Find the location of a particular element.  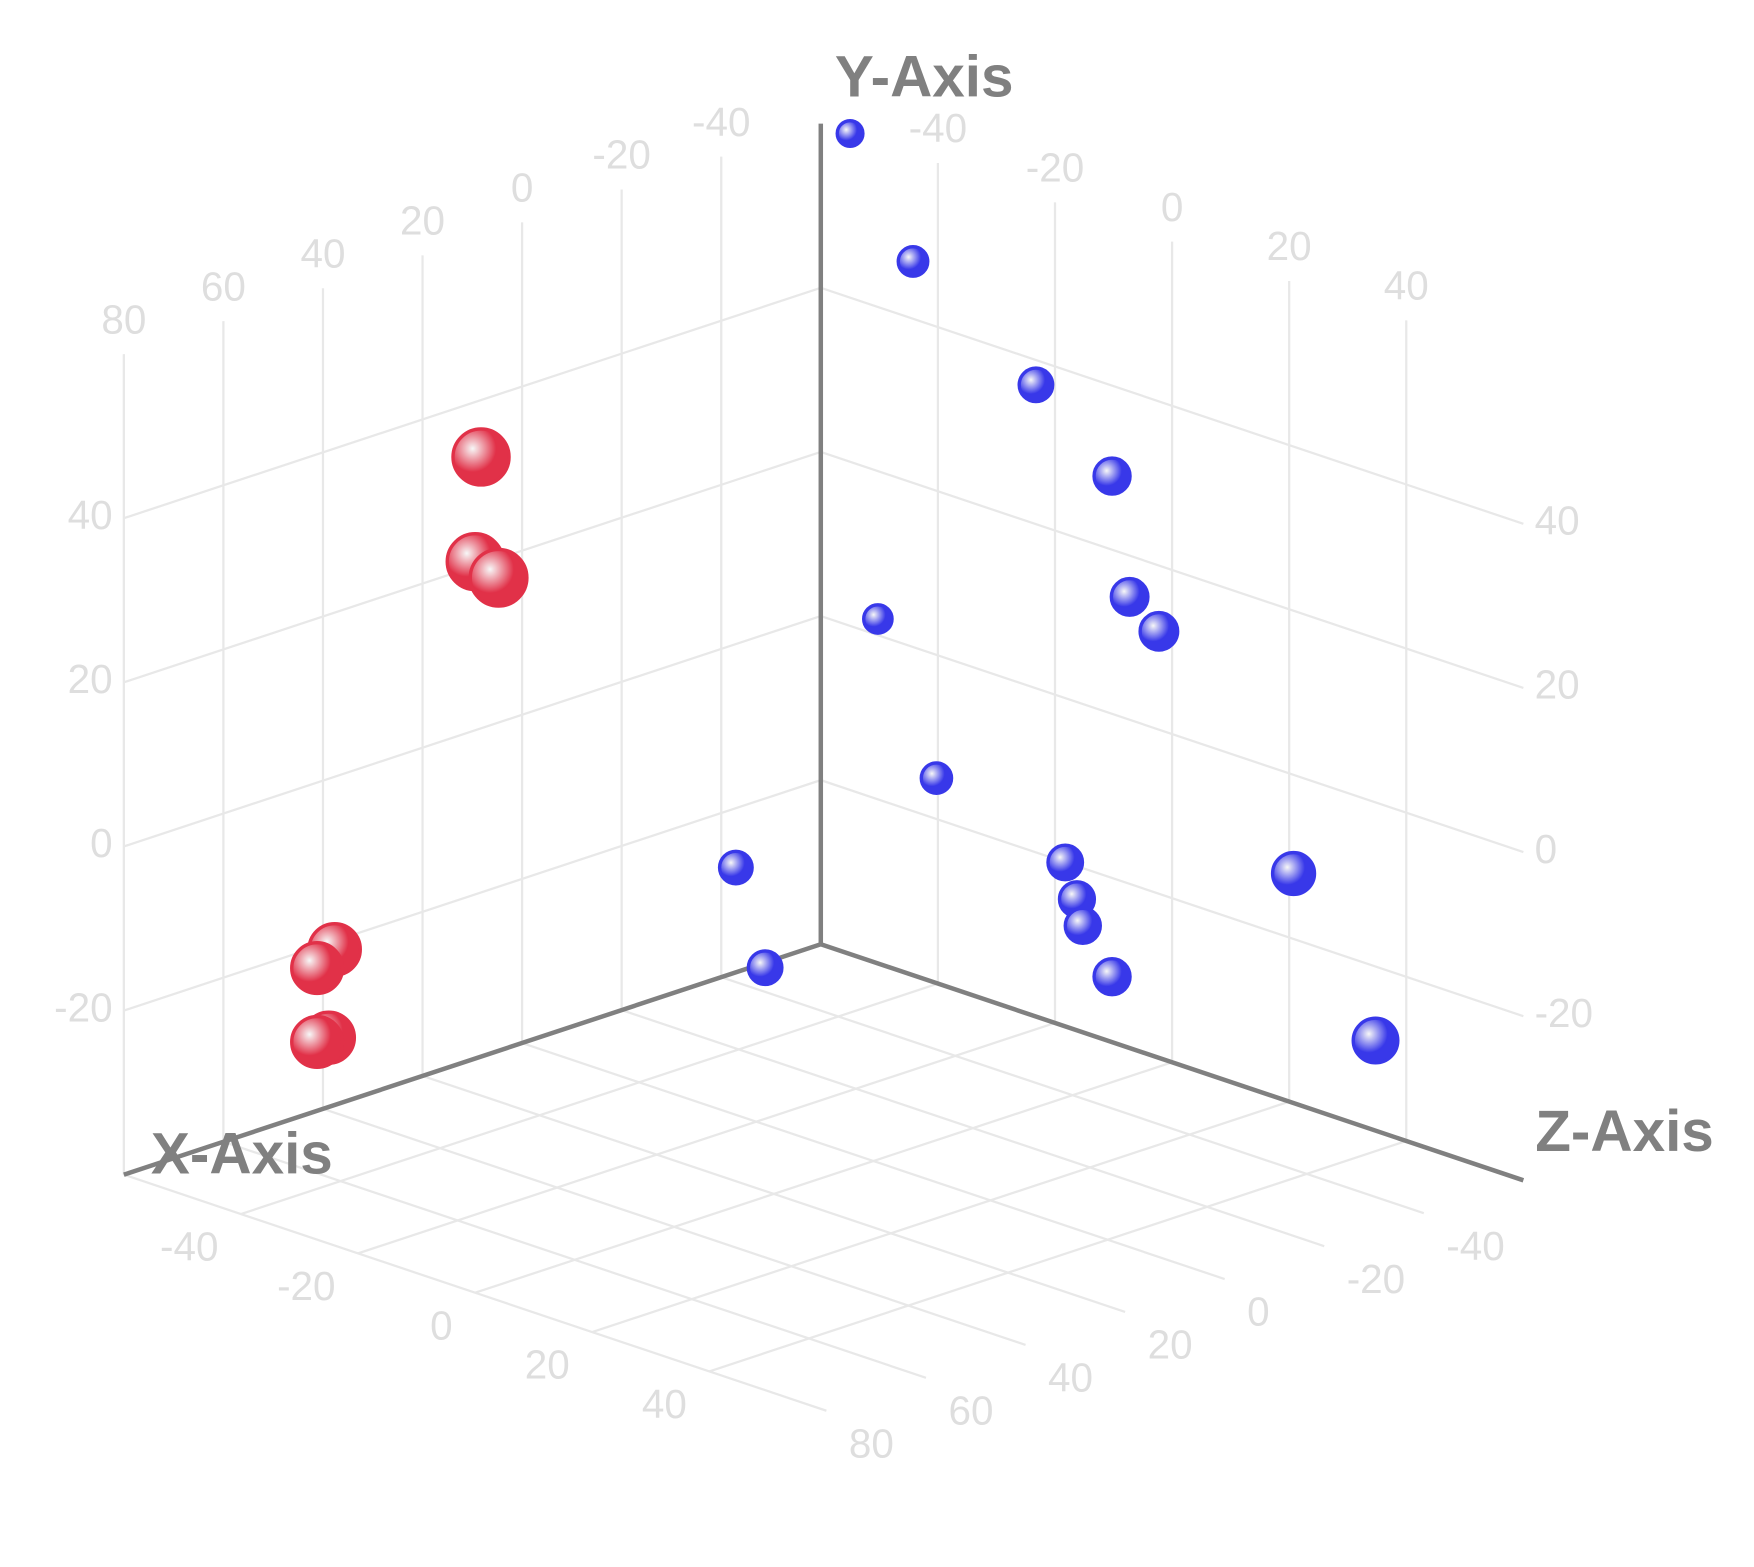

z-tick-label-top: -20 is located at coordinates (1055, 168).